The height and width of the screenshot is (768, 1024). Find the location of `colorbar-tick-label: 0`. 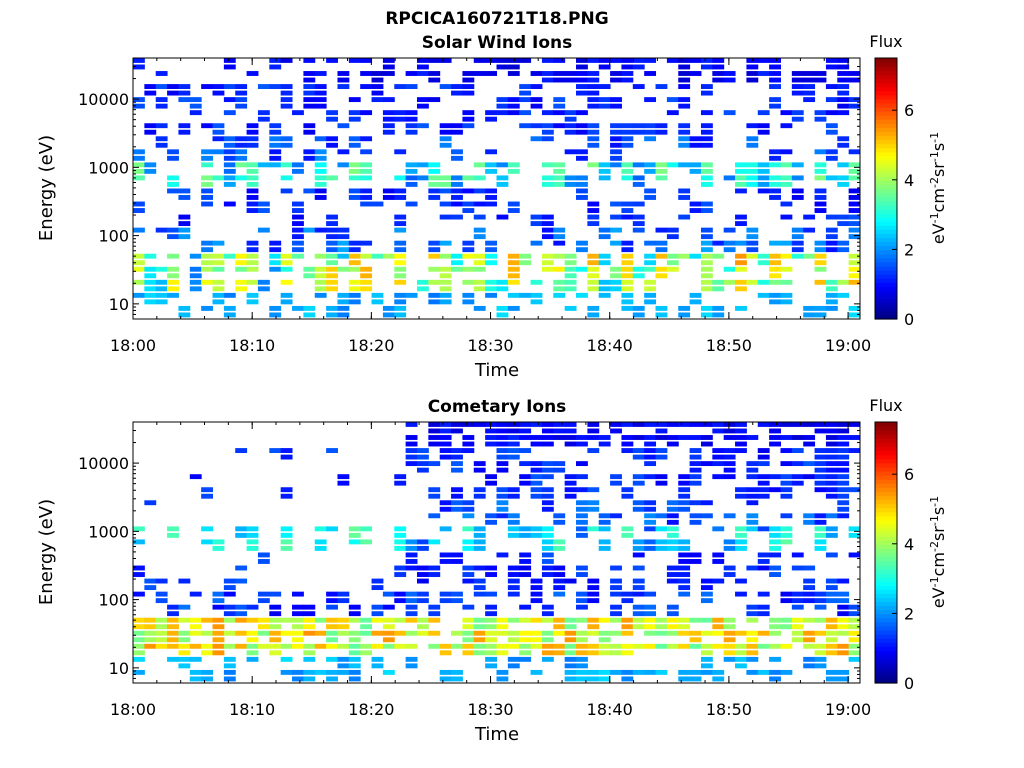

colorbar-tick-label: 0 is located at coordinates (909, 683).